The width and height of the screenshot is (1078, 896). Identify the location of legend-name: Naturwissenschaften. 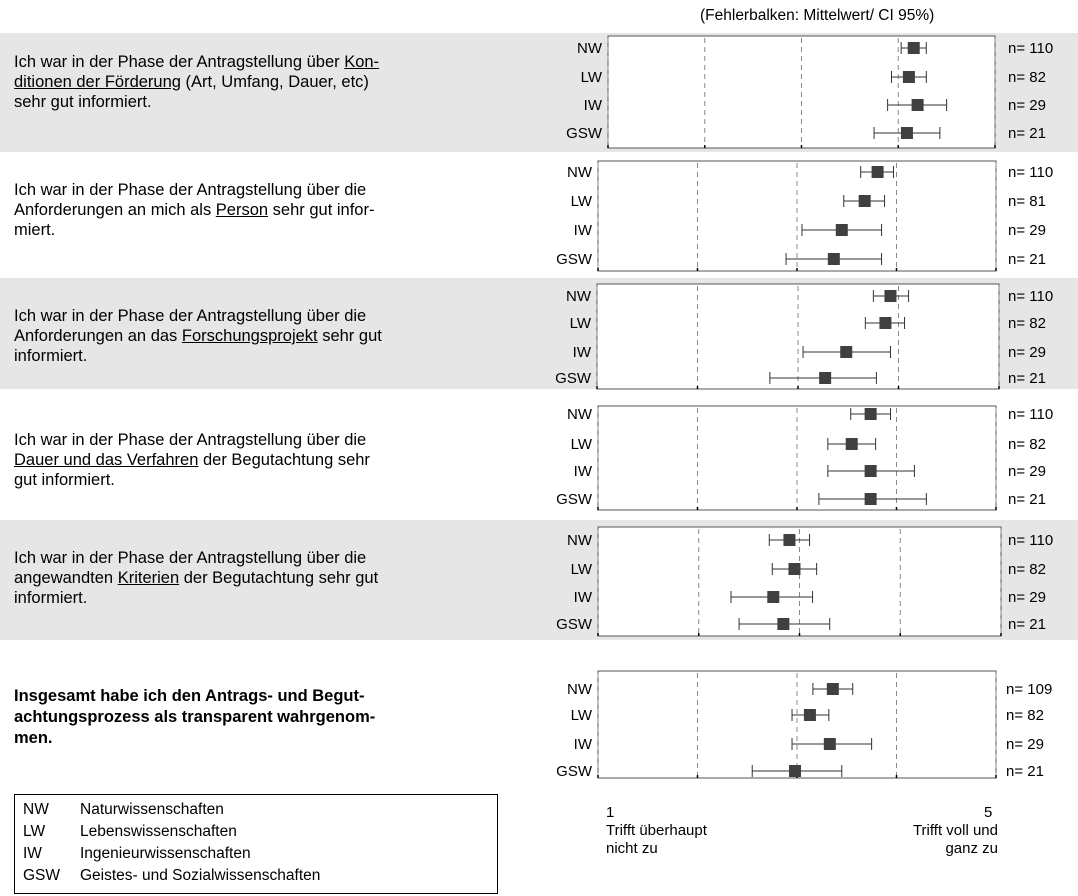
(152, 809).